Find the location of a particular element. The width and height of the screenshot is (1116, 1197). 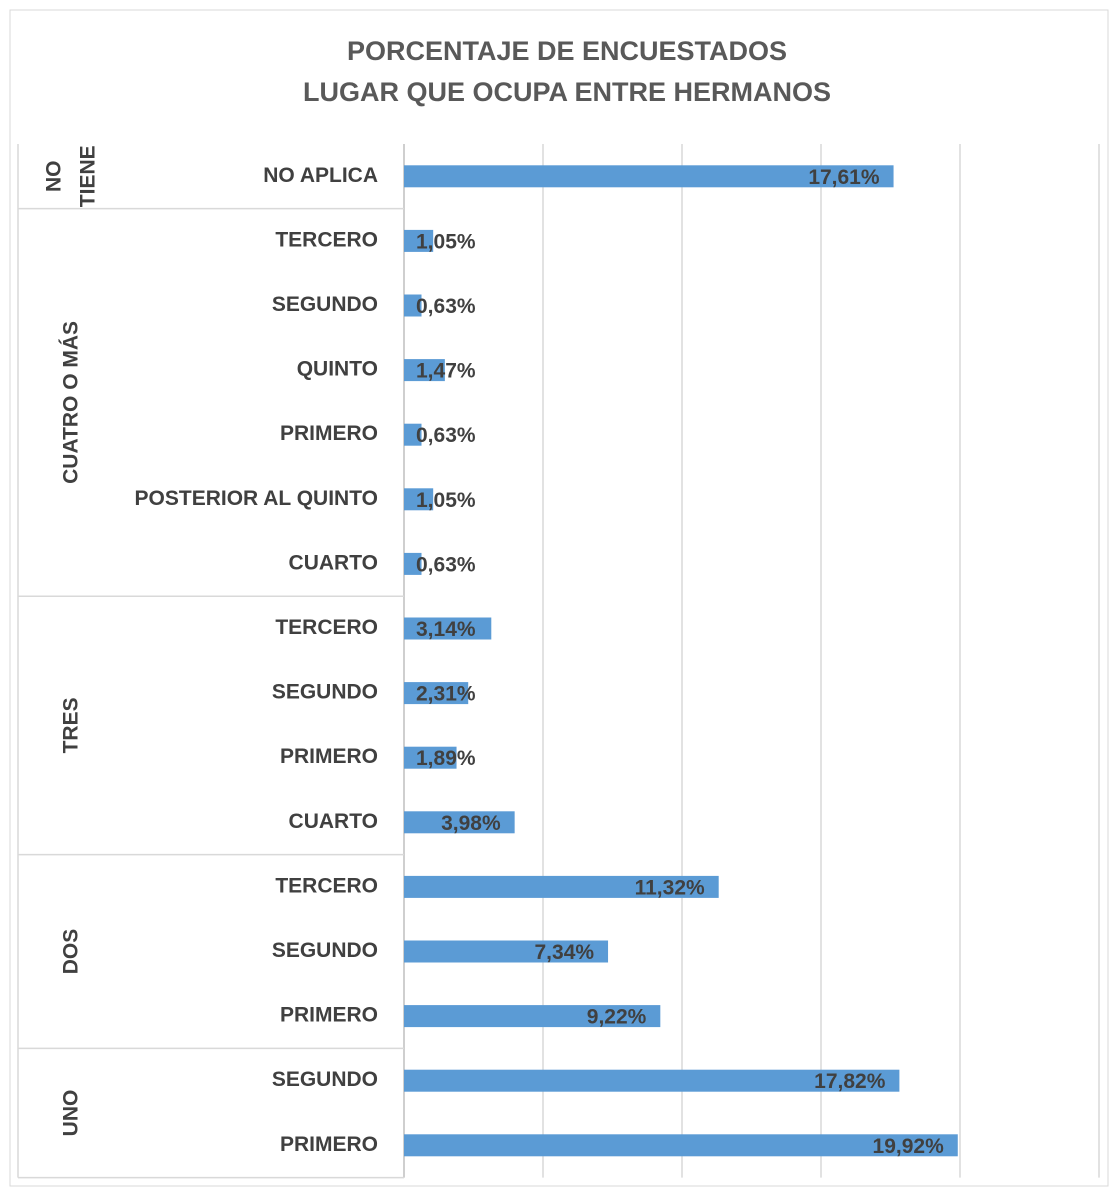

data-label: 1,47% is located at coordinates (446, 371).